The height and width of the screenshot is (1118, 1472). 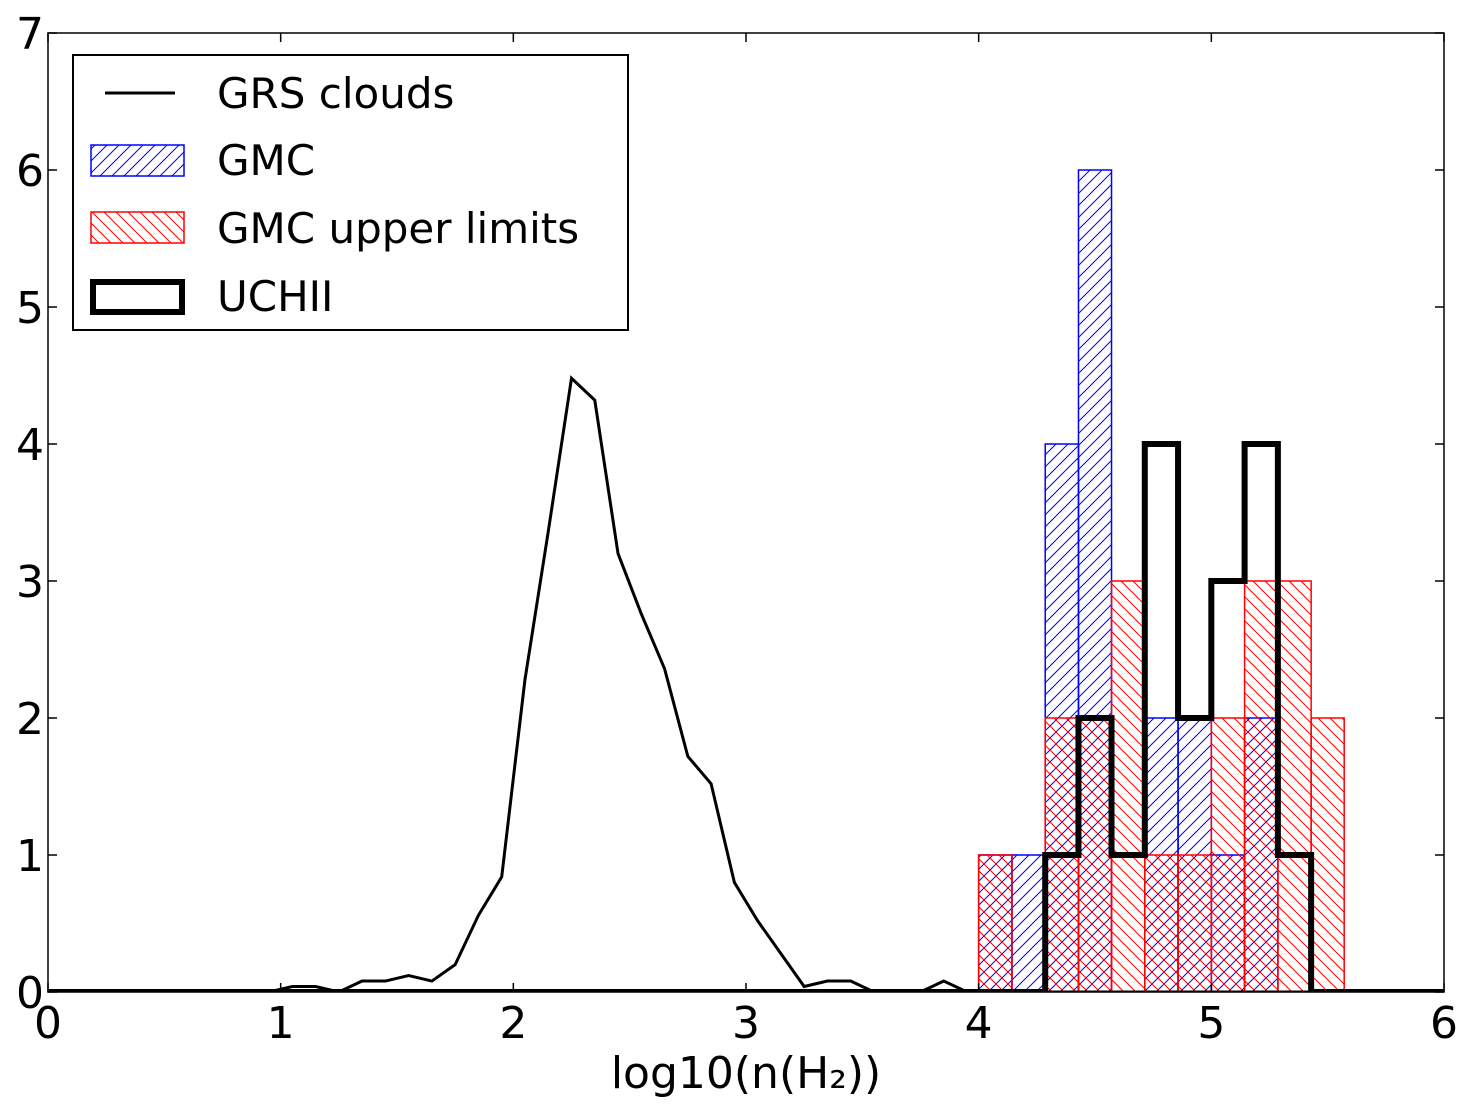 What do you see at coordinates (350, 192) in the screenshot?
I see `legend: GRS clouds GMC GMC upper limits UCHII` at bounding box center [350, 192].